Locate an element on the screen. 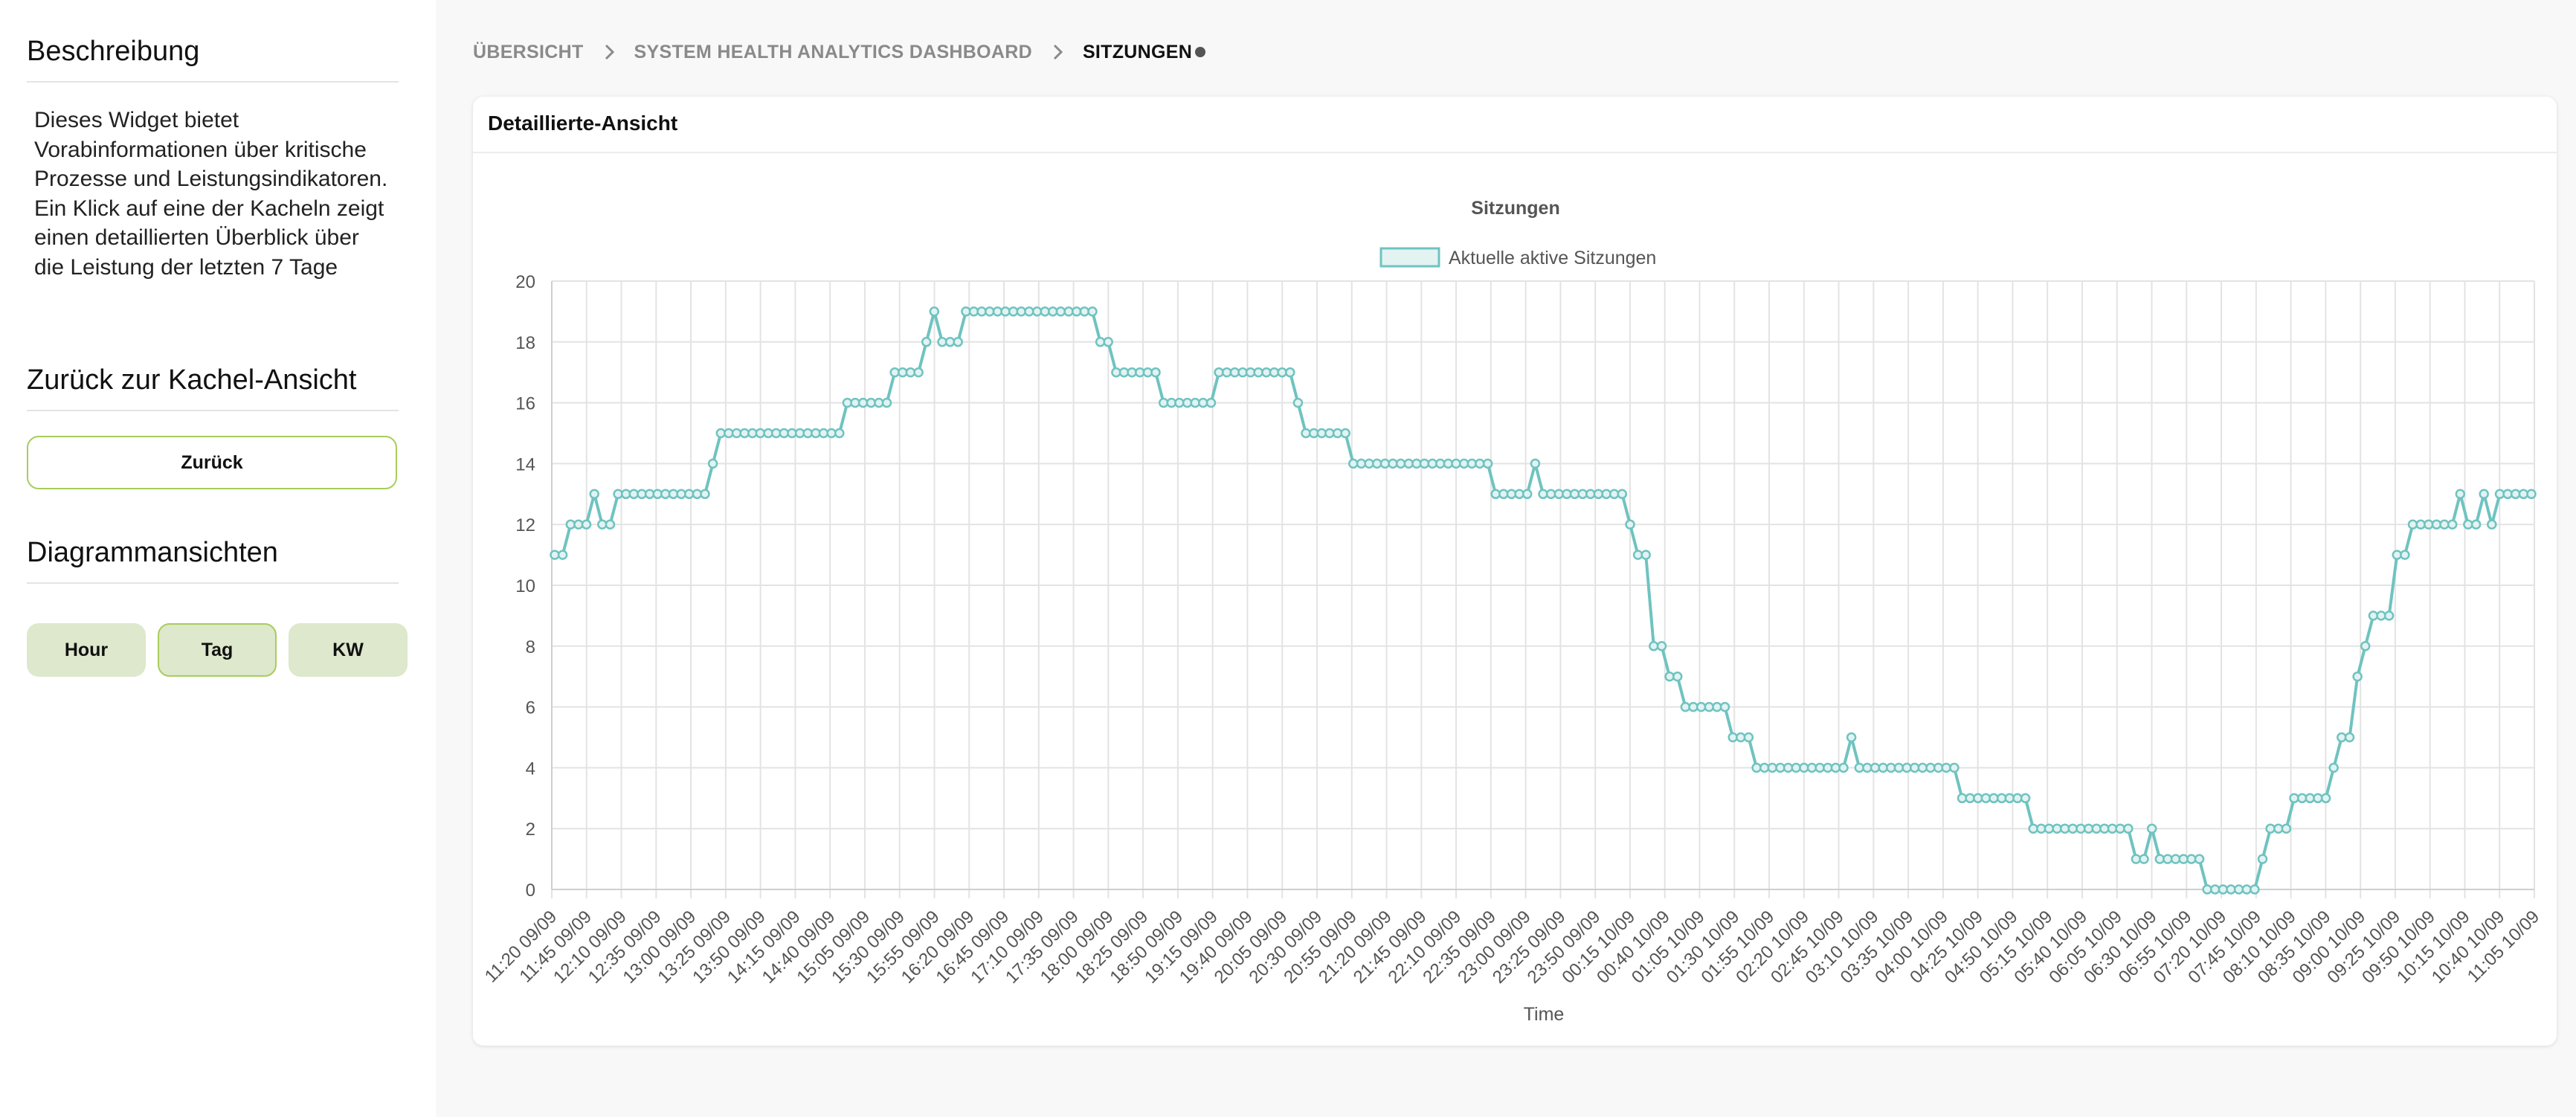 The width and height of the screenshot is (2576, 1117). legend-label: Aktuelle aktive Sitzungen is located at coordinates (1552, 258).